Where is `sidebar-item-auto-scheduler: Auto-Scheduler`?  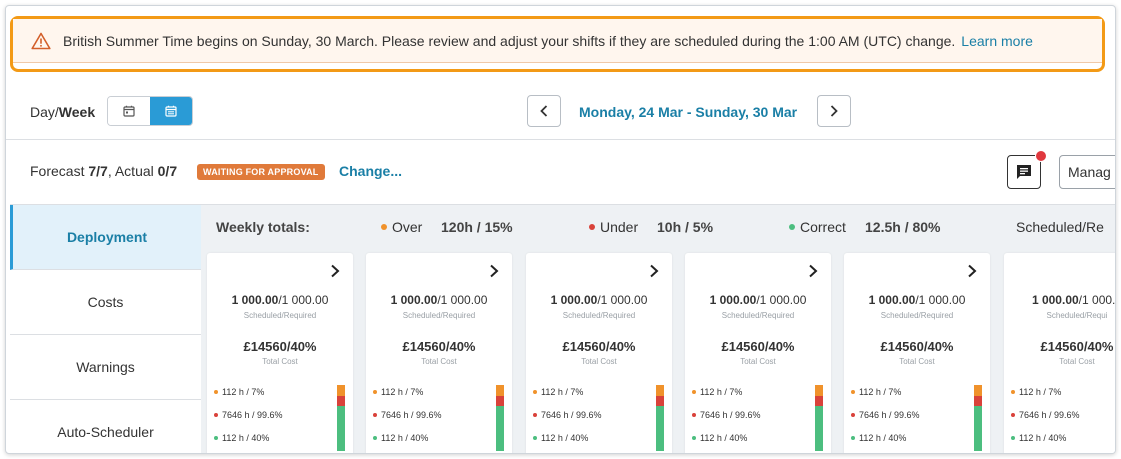 sidebar-item-auto-scheduler: Auto-Scheduler is located at coordinates (105, 427).